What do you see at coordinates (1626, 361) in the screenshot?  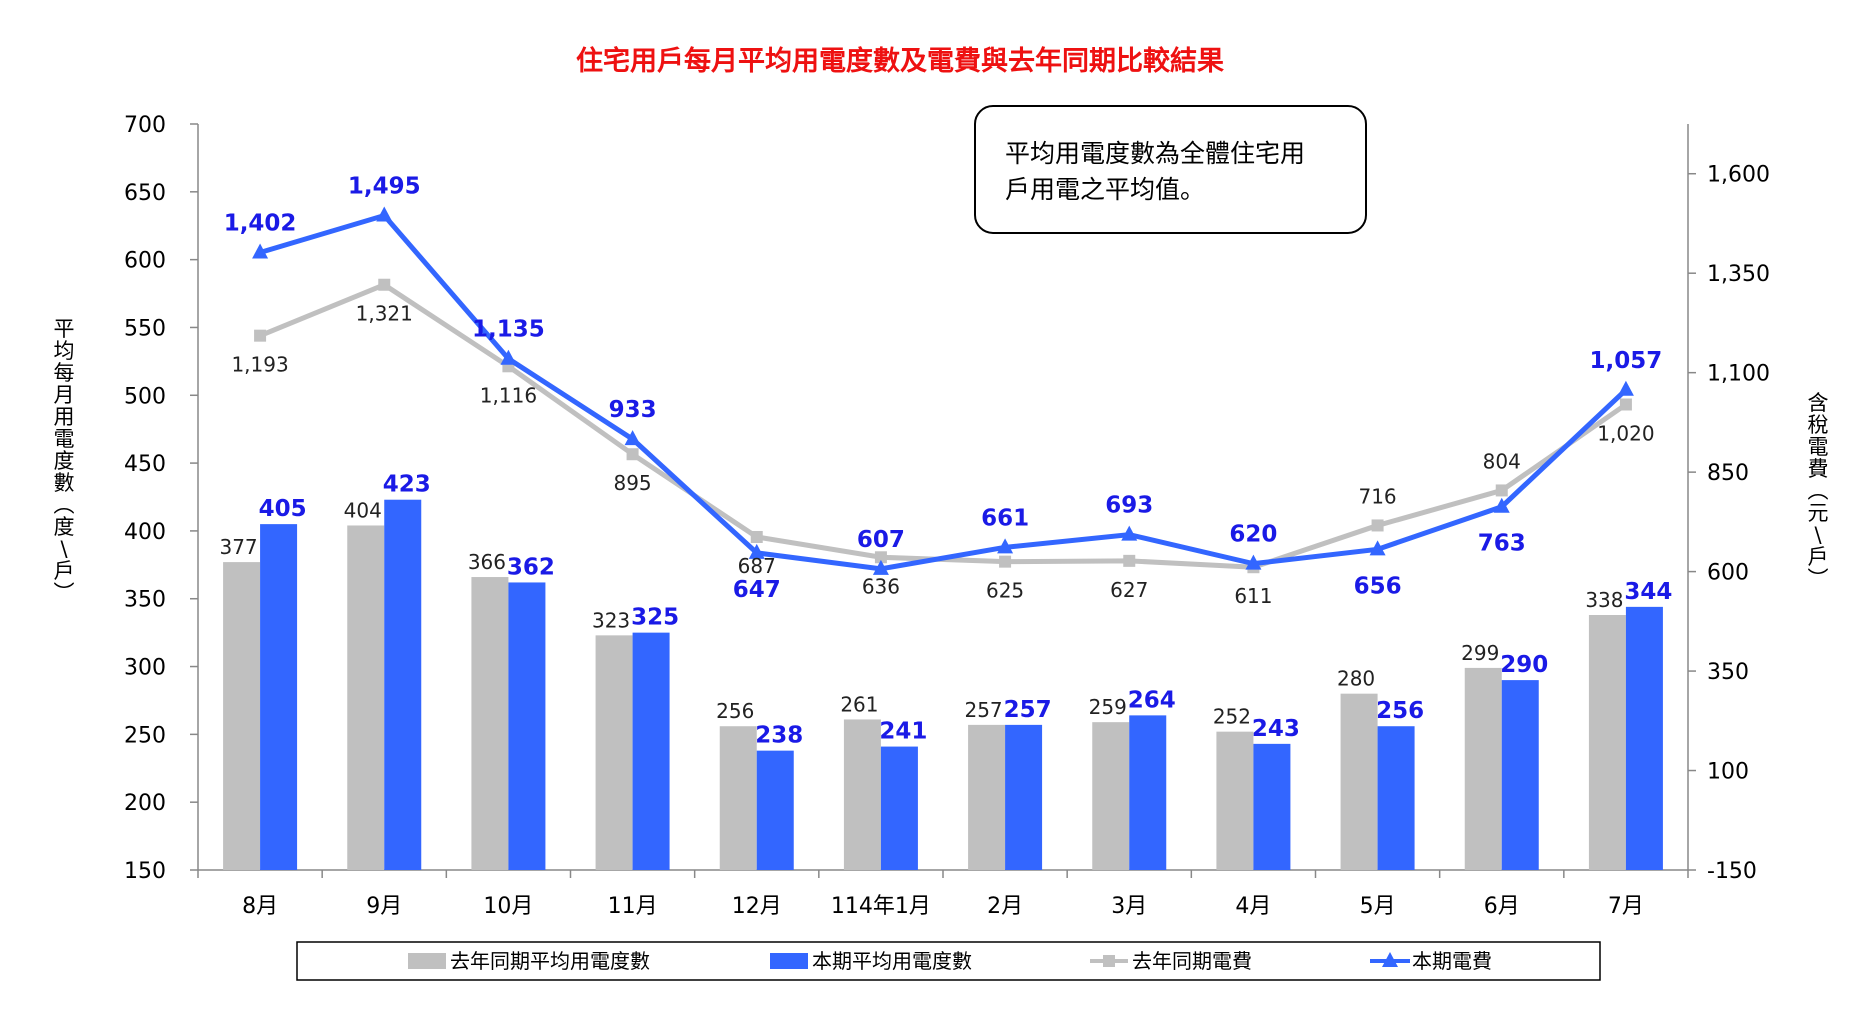 I see `line-label-current-fee: 1,057` at bounding box center [1626, 361].